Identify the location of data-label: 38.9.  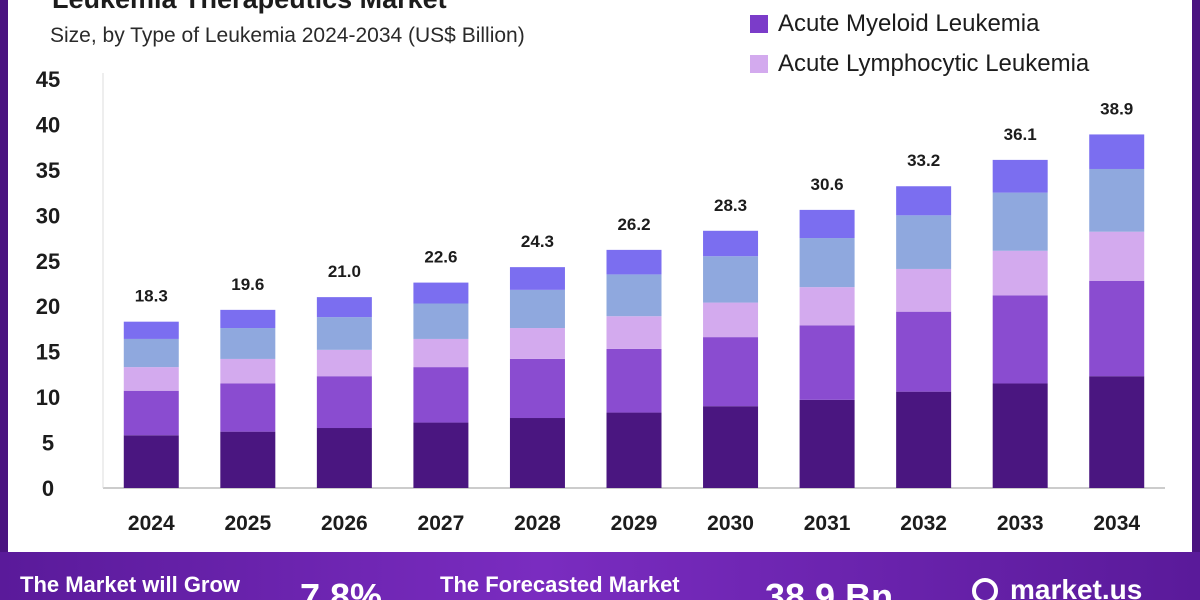
(1116, 108).